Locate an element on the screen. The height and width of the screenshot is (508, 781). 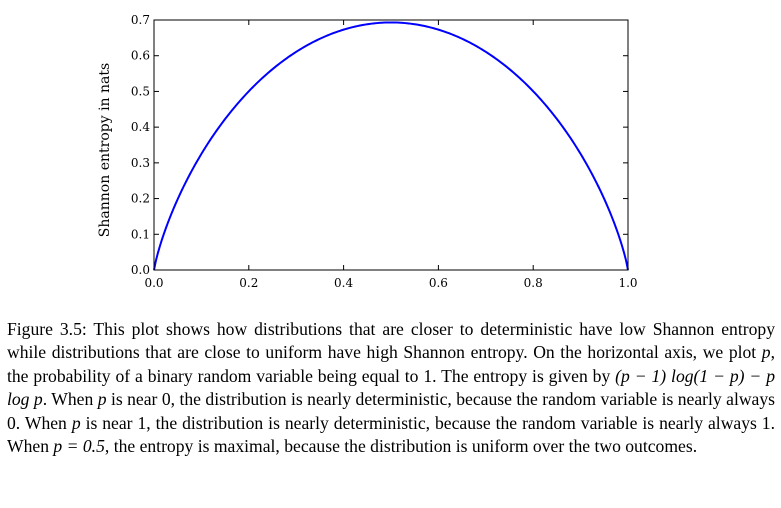
x-tick-label: 0.2 is located at coordinates (248, 283).